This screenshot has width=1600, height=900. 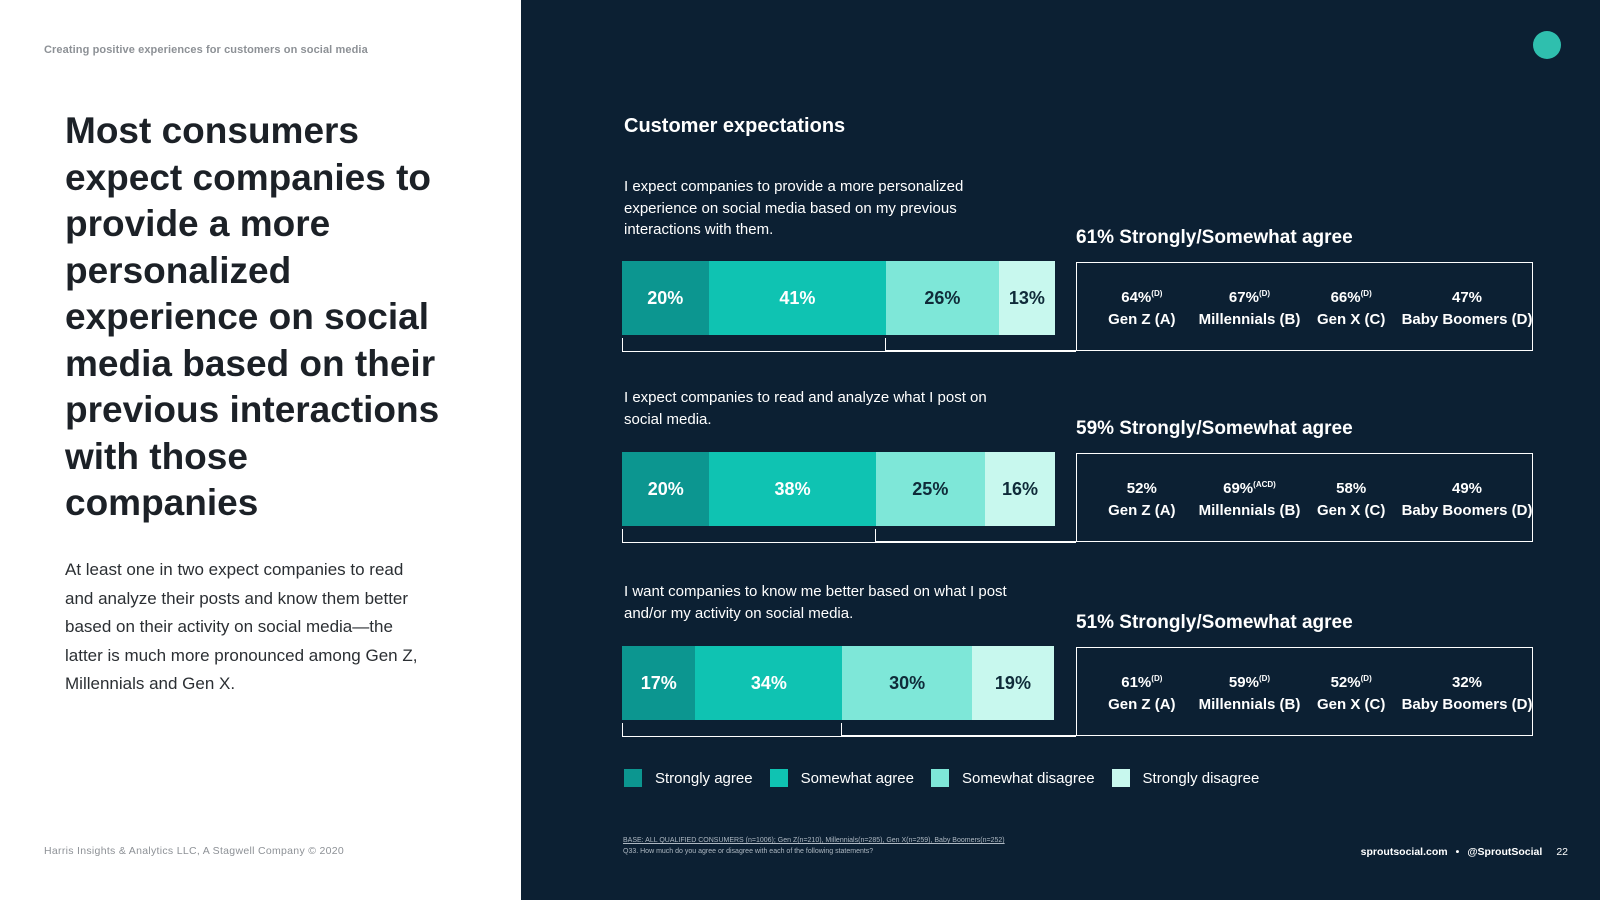 What do you see at coordinates (1019, 489) in the screenshot?
I see `bar-segment-strongly-disagree: 16%` at bounding box center [1019, 489].